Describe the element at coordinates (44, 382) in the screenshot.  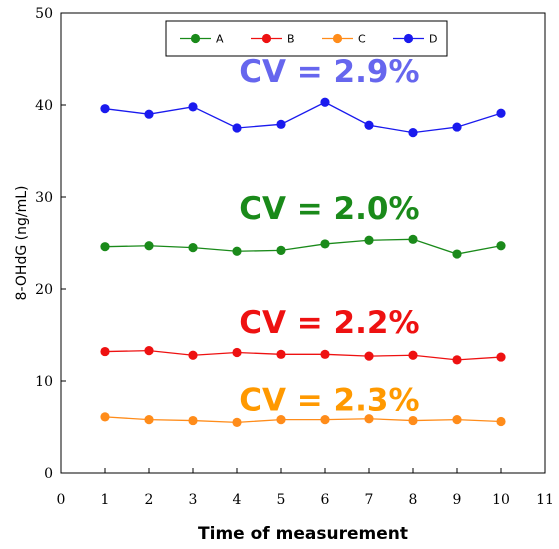
I see `y-tick-label: 10` at that location.